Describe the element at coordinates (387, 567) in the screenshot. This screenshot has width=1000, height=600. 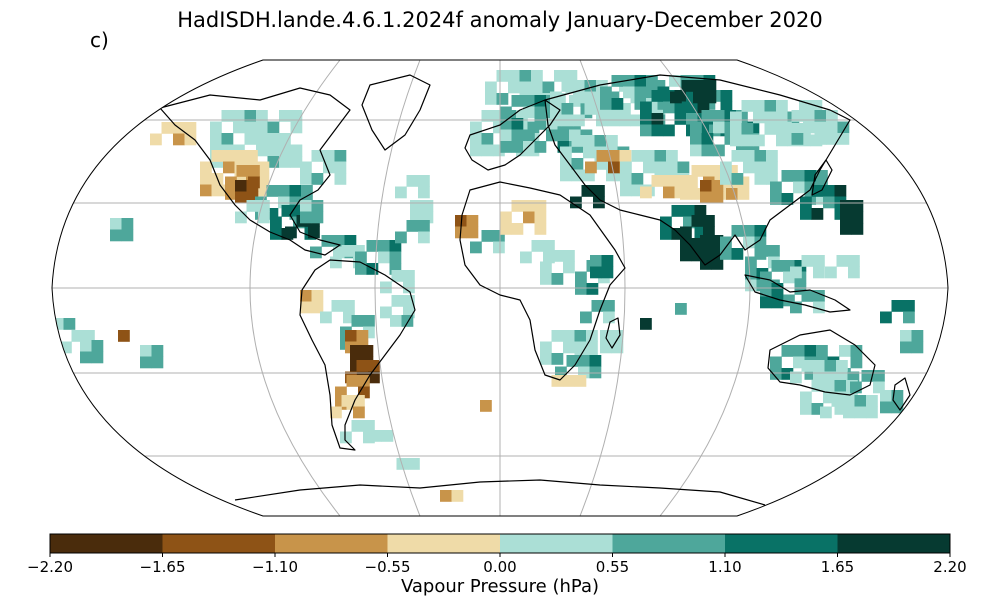
I see `colorbar-tick-label: −0.55` at that location.